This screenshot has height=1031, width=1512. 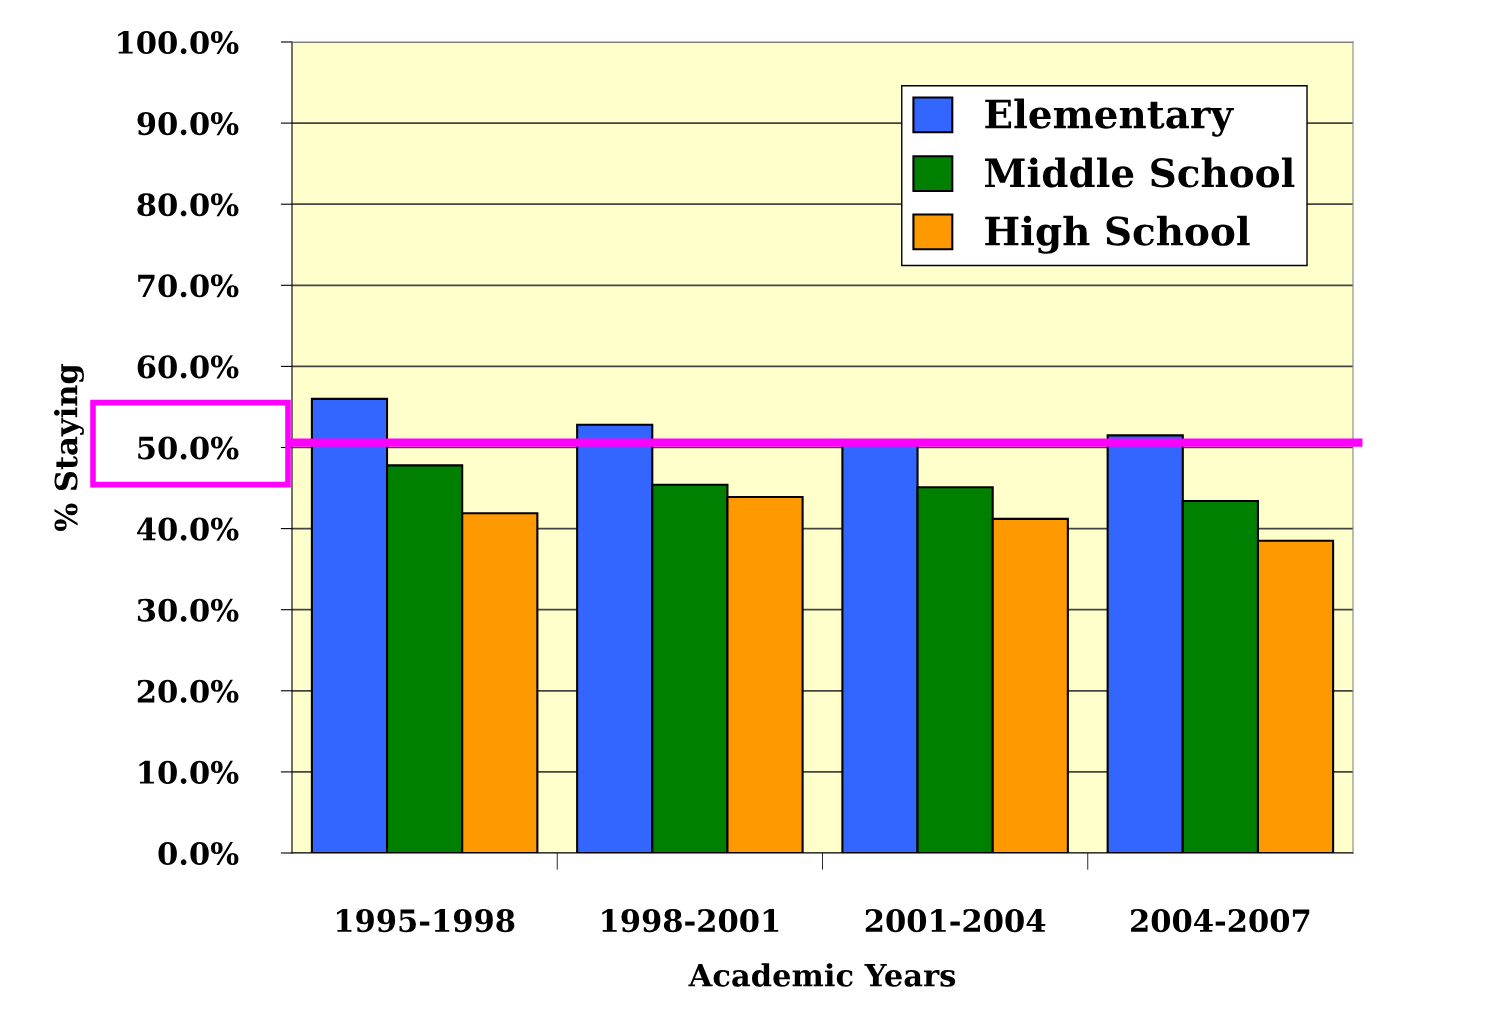 What do you see at coordinates (188, 124) in the screenshot?
I see `y-tick-label: 90.0%` at bounding box center [188, 124].